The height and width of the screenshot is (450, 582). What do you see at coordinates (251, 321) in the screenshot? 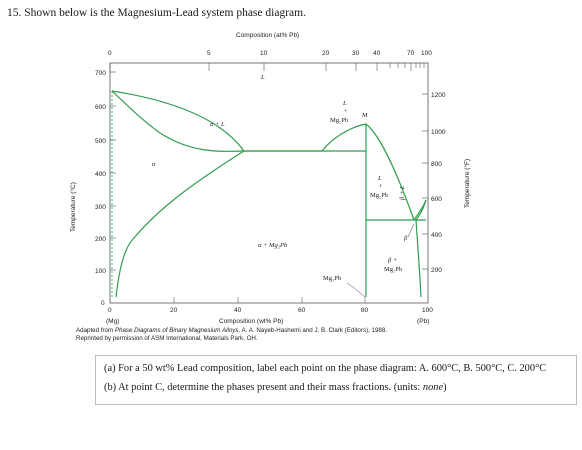
I see `bottom-axis-title: Composition (wt% Pb)` at bounding box center [251, 321].